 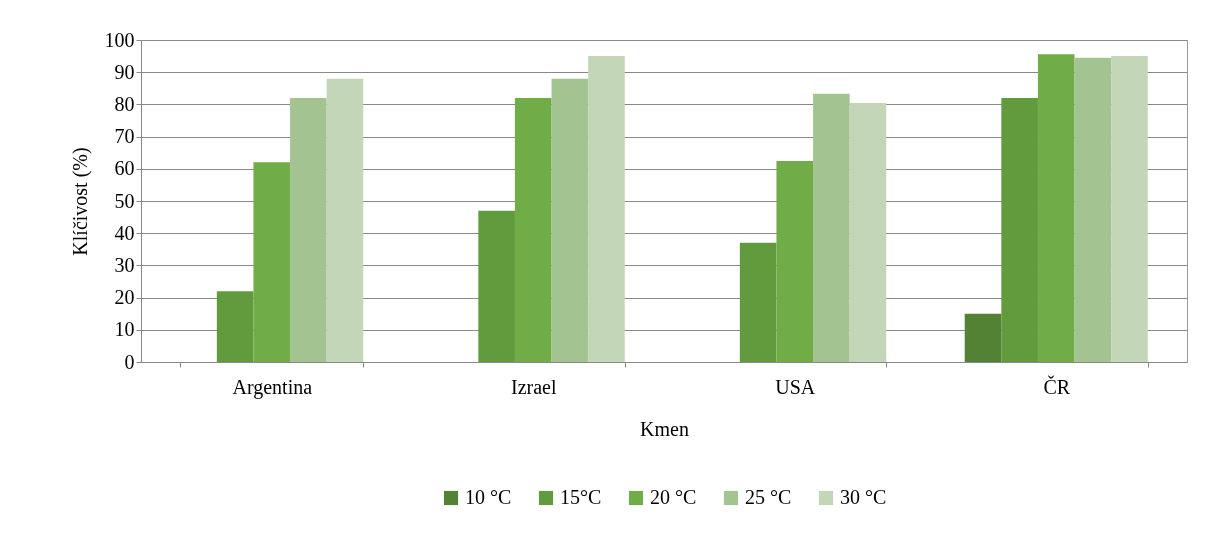 What do you see at coordinates (673, 497) in the screenshot?
I see `legend-label: 20 °C` at bounding box center [673, 497].